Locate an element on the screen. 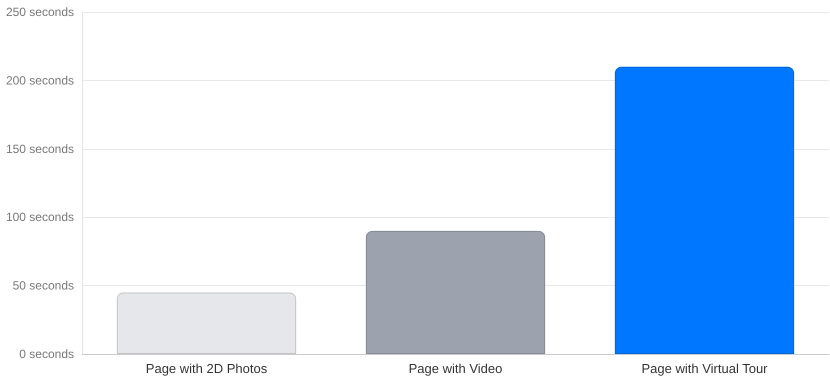  y-tick-label: 150 seconds is located at coordinates (40, 149).